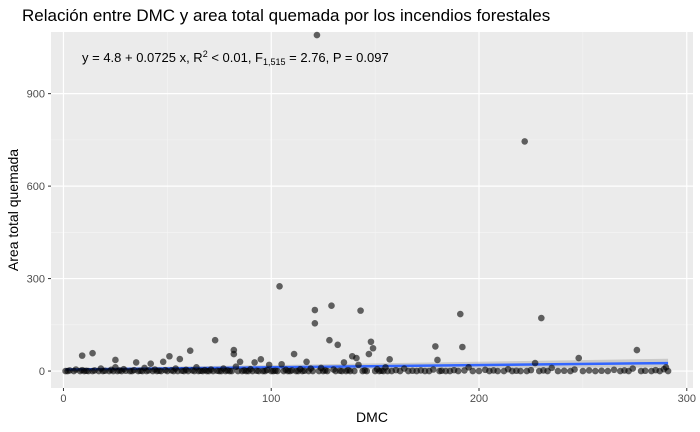 The height and width of the screenshot is (432, 700). Describe the element at coordinates (36, 280) in the screenshot. I see `y-tick-label: 300` at that location.